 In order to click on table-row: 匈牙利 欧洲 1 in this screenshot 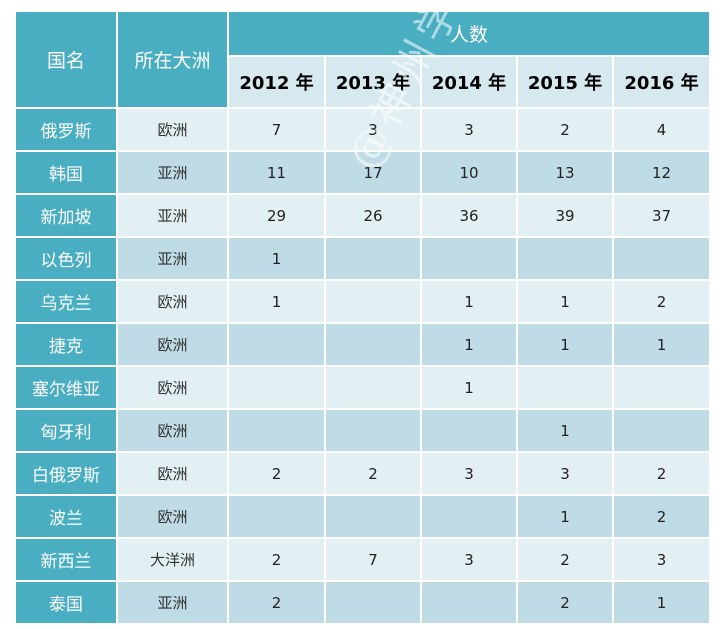, I will do `click(363, 430)`.